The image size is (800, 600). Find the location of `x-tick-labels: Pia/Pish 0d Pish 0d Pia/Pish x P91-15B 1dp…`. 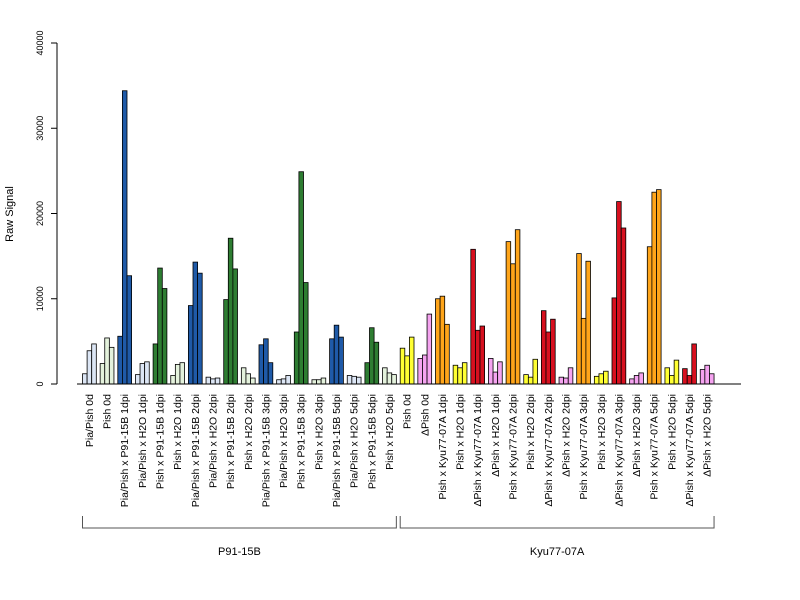

x-tick-labels: Pia/Pish 0d Pish 0d Pia/Pish x P91-15B 1dp… is located at coordinates (399, 450).